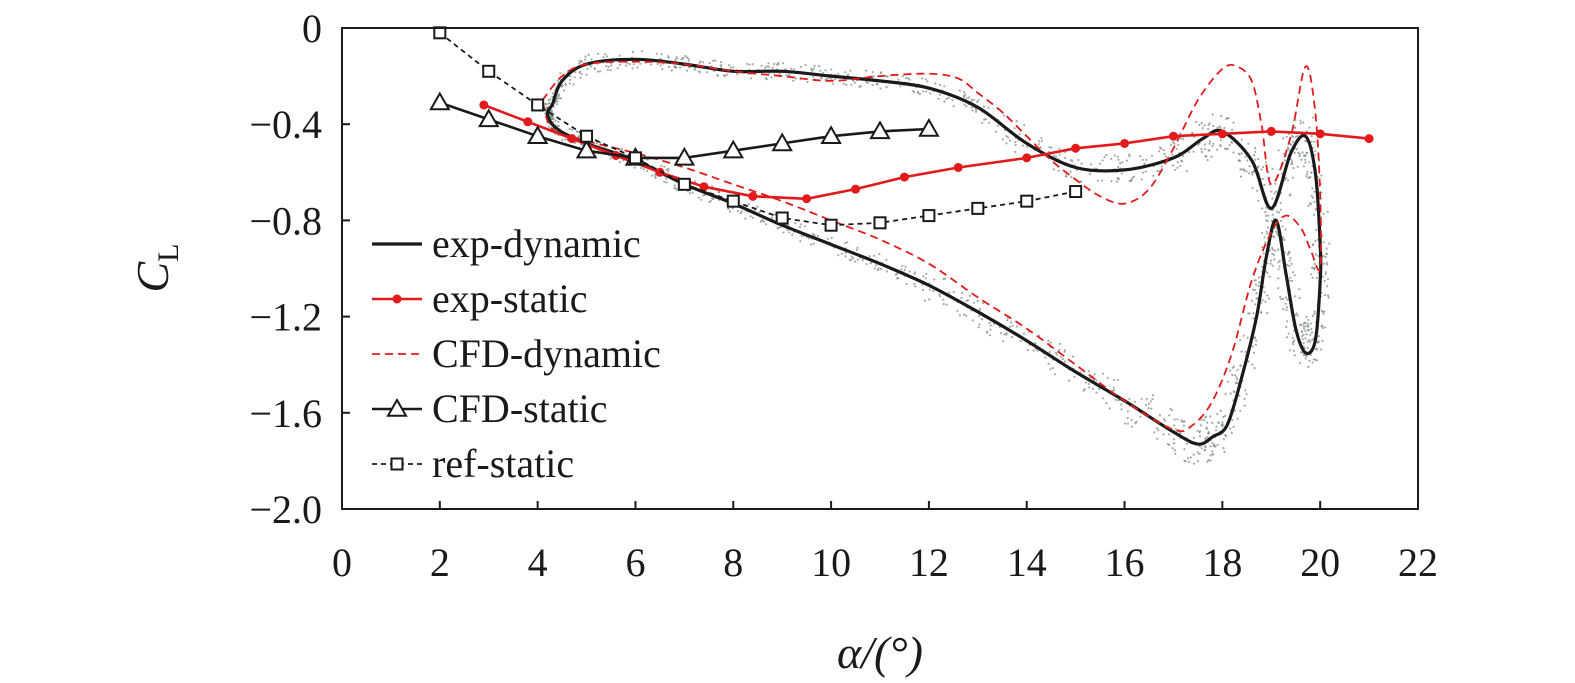 Image resolution: width=1575 pixels, height=683 pixels. What do you see at coordinates (520, 408) in the screenshot?
I see `legend-label: CFD-static` at bounding box center [520, 408].